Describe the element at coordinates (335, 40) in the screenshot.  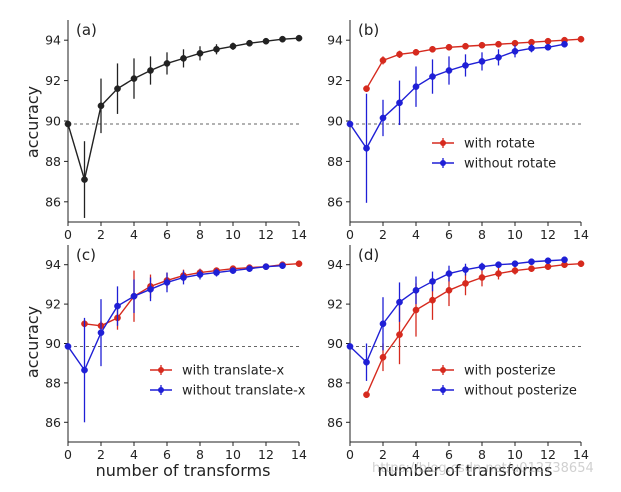
I see `panel-b-y-tick-label: 94` at that location.